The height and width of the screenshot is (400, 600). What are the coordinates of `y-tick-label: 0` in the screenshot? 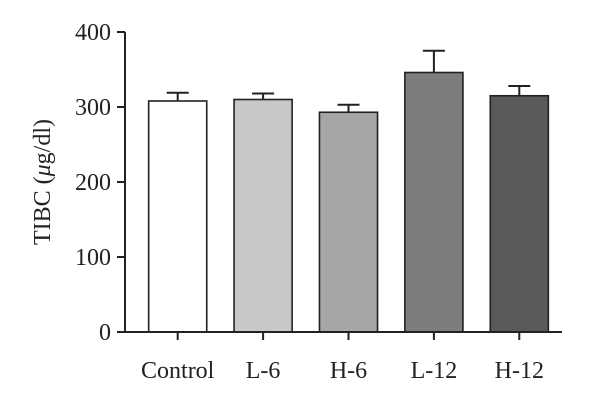 It's located at (105, 333).